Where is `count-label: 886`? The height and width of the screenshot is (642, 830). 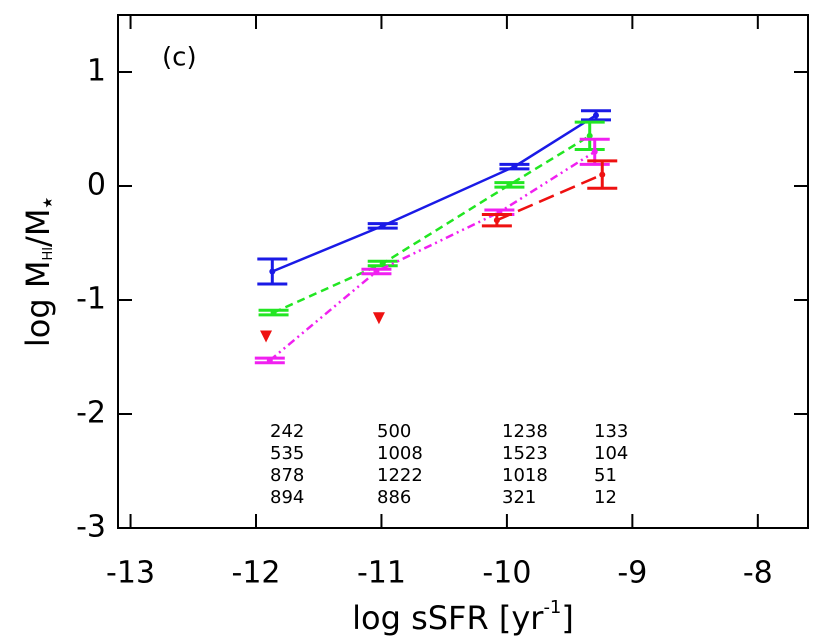 count-label: 886 is located at coordinates (394, 497).